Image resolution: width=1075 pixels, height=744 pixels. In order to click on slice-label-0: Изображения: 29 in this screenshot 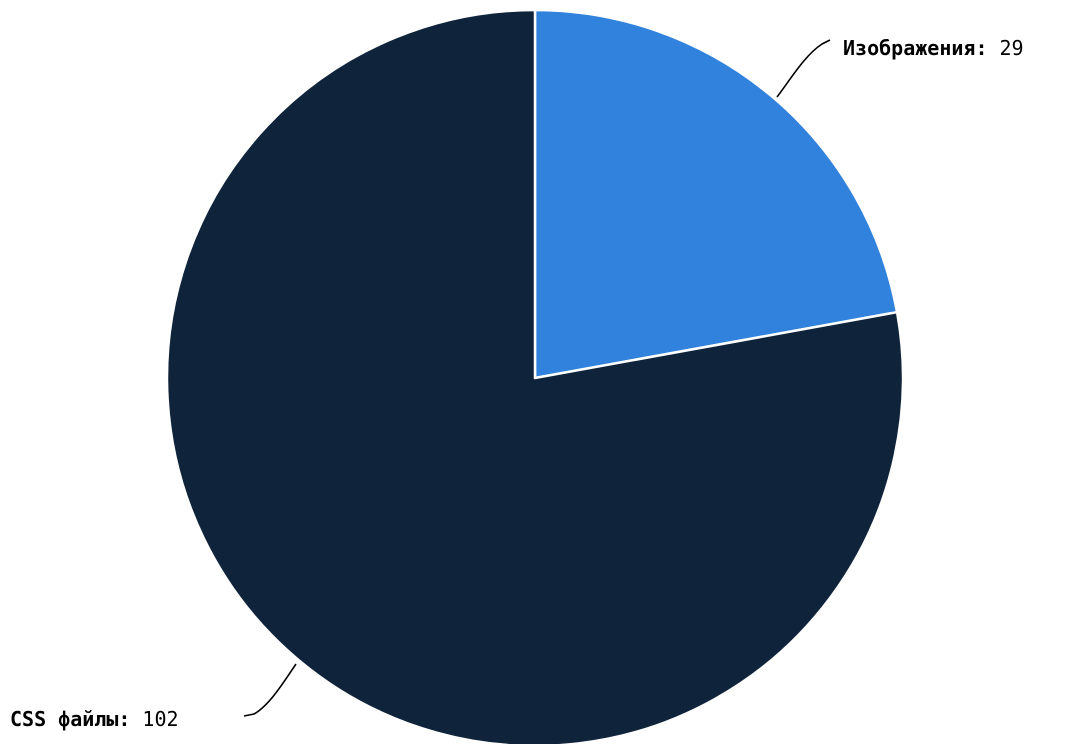, I will do `click(933, 48)`.